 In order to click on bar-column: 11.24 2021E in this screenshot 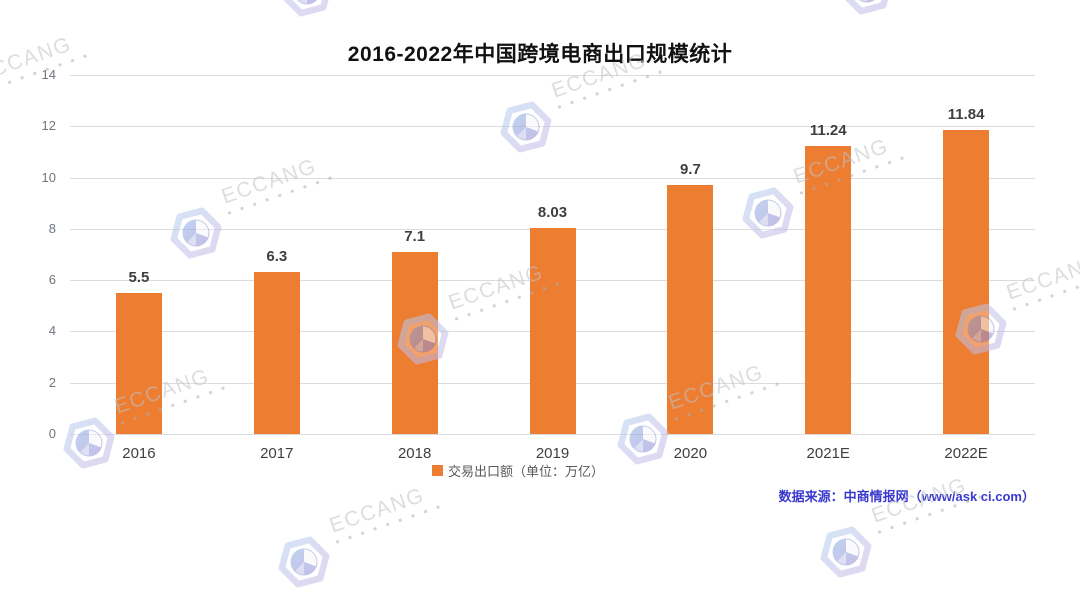, I will do `click(828, 268)`.